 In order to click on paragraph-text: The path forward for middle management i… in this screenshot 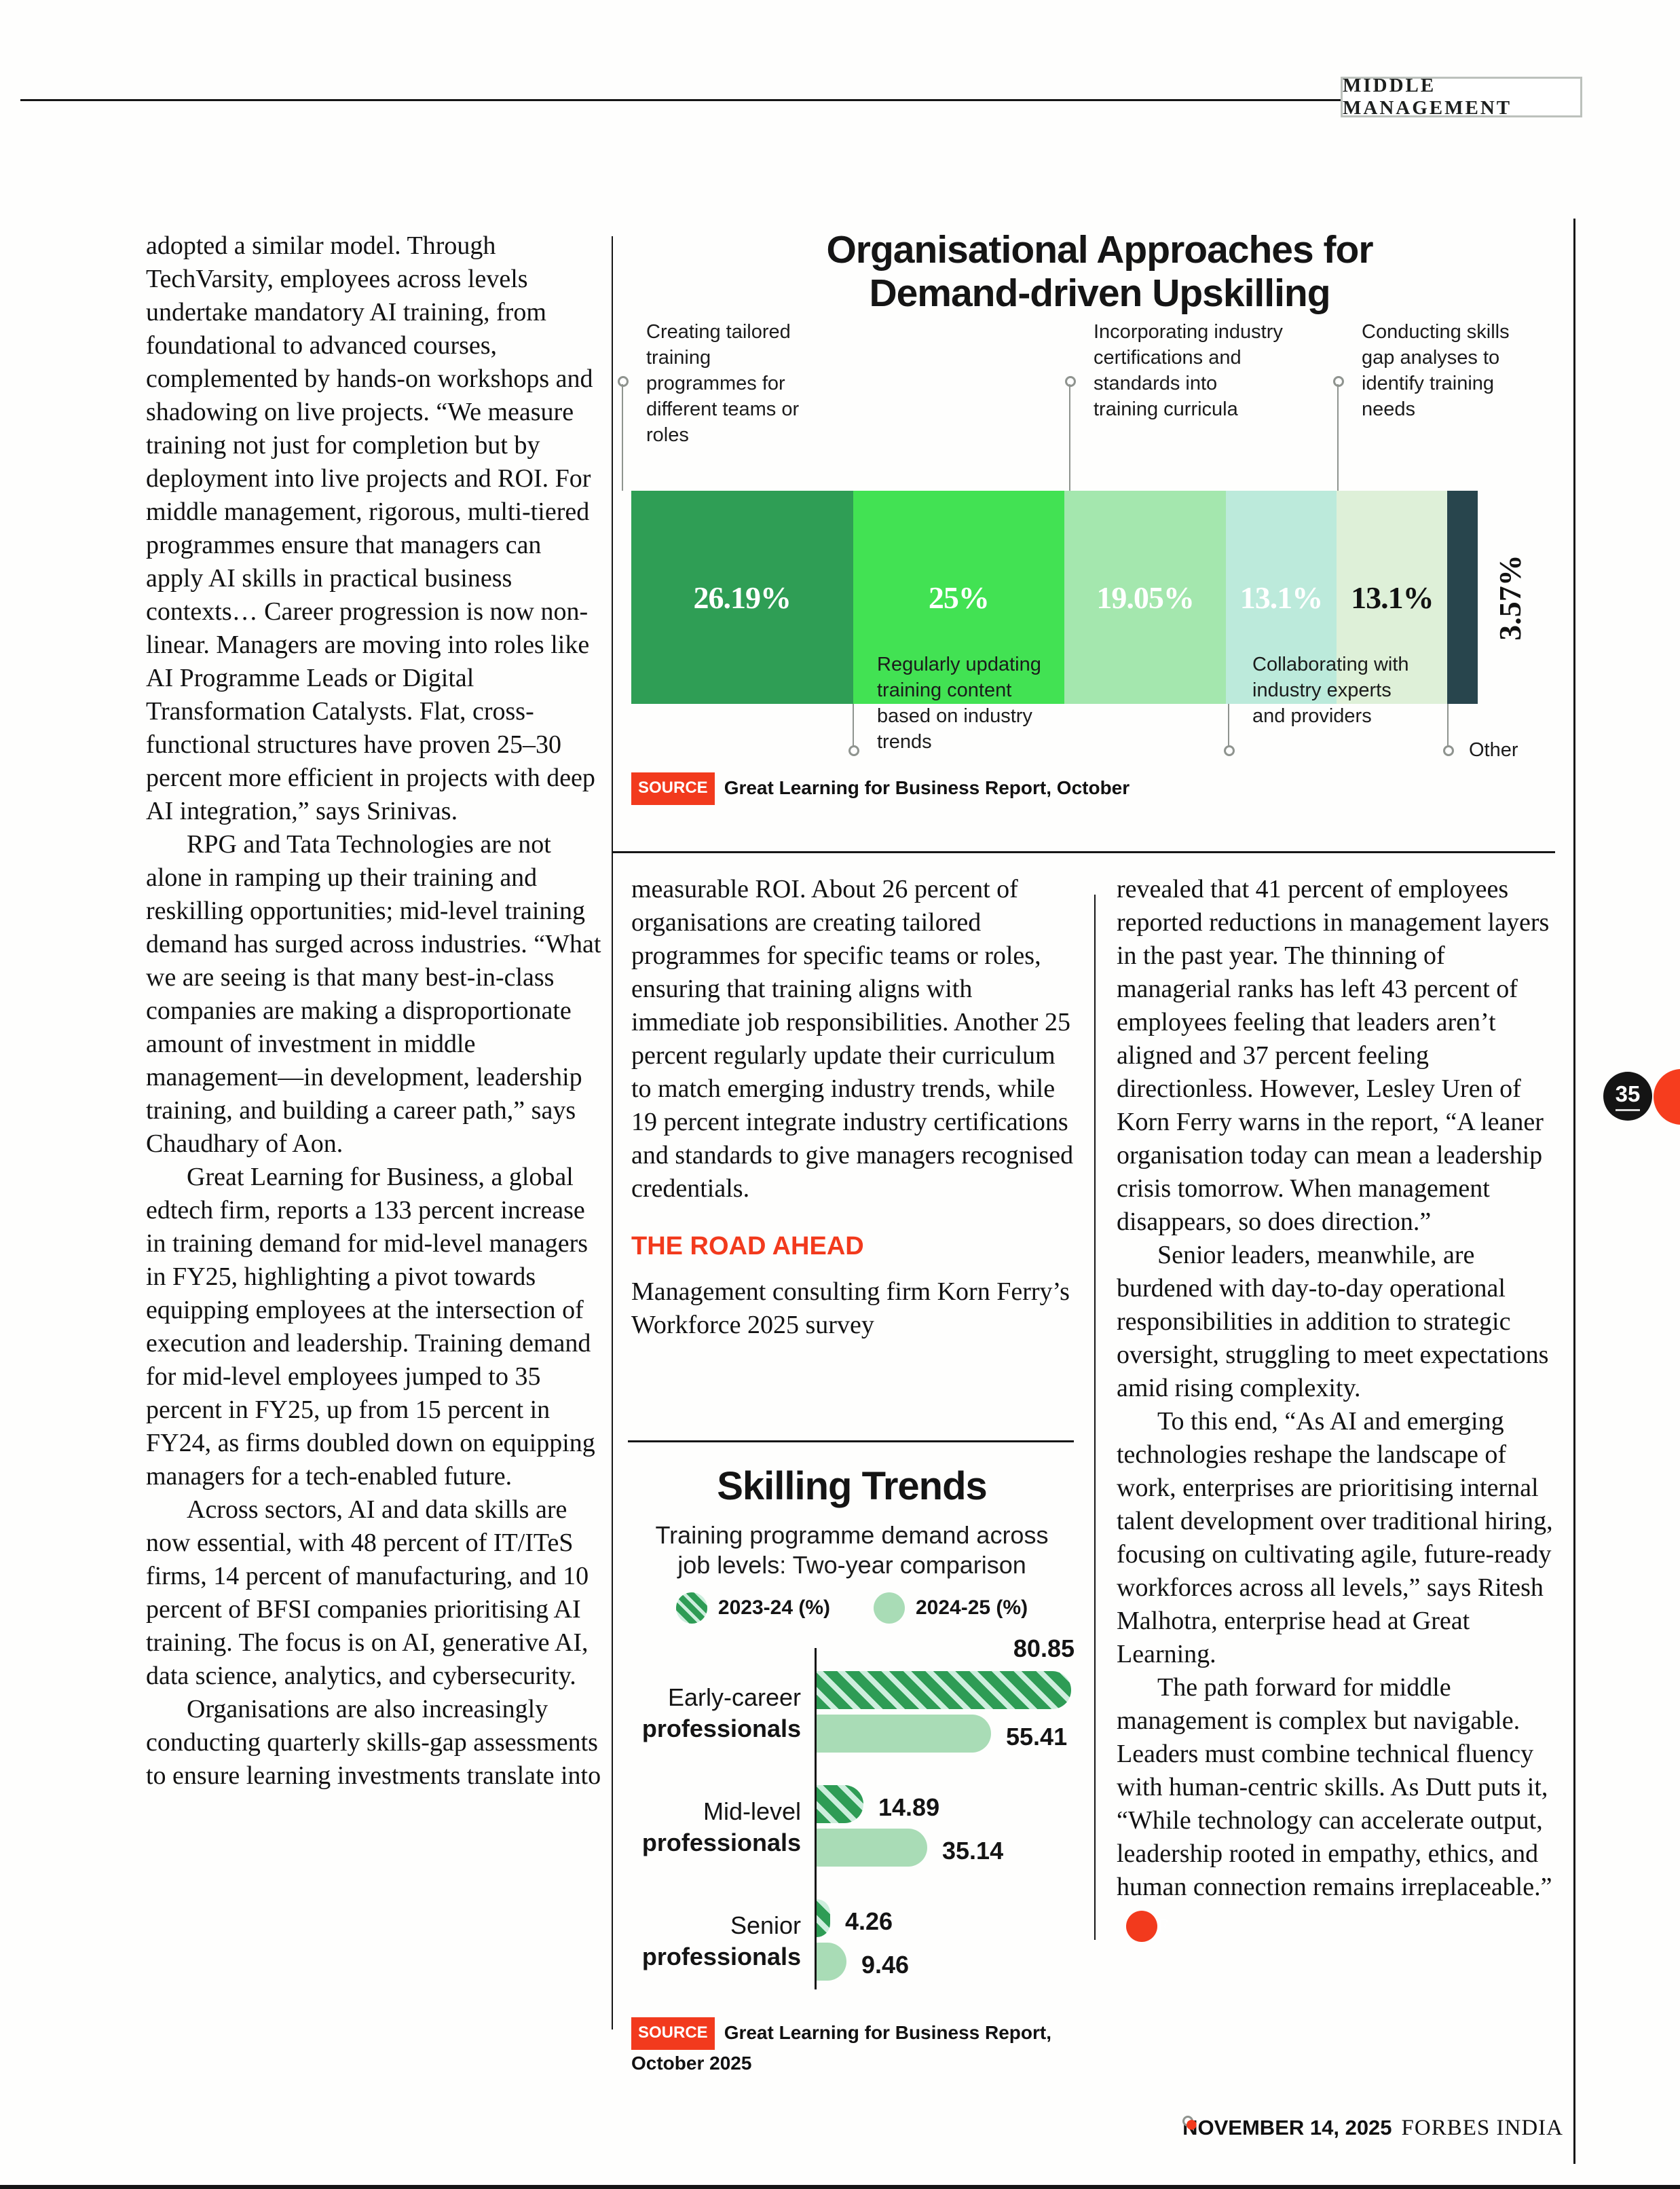, I will do `click(1335, 1787)`.